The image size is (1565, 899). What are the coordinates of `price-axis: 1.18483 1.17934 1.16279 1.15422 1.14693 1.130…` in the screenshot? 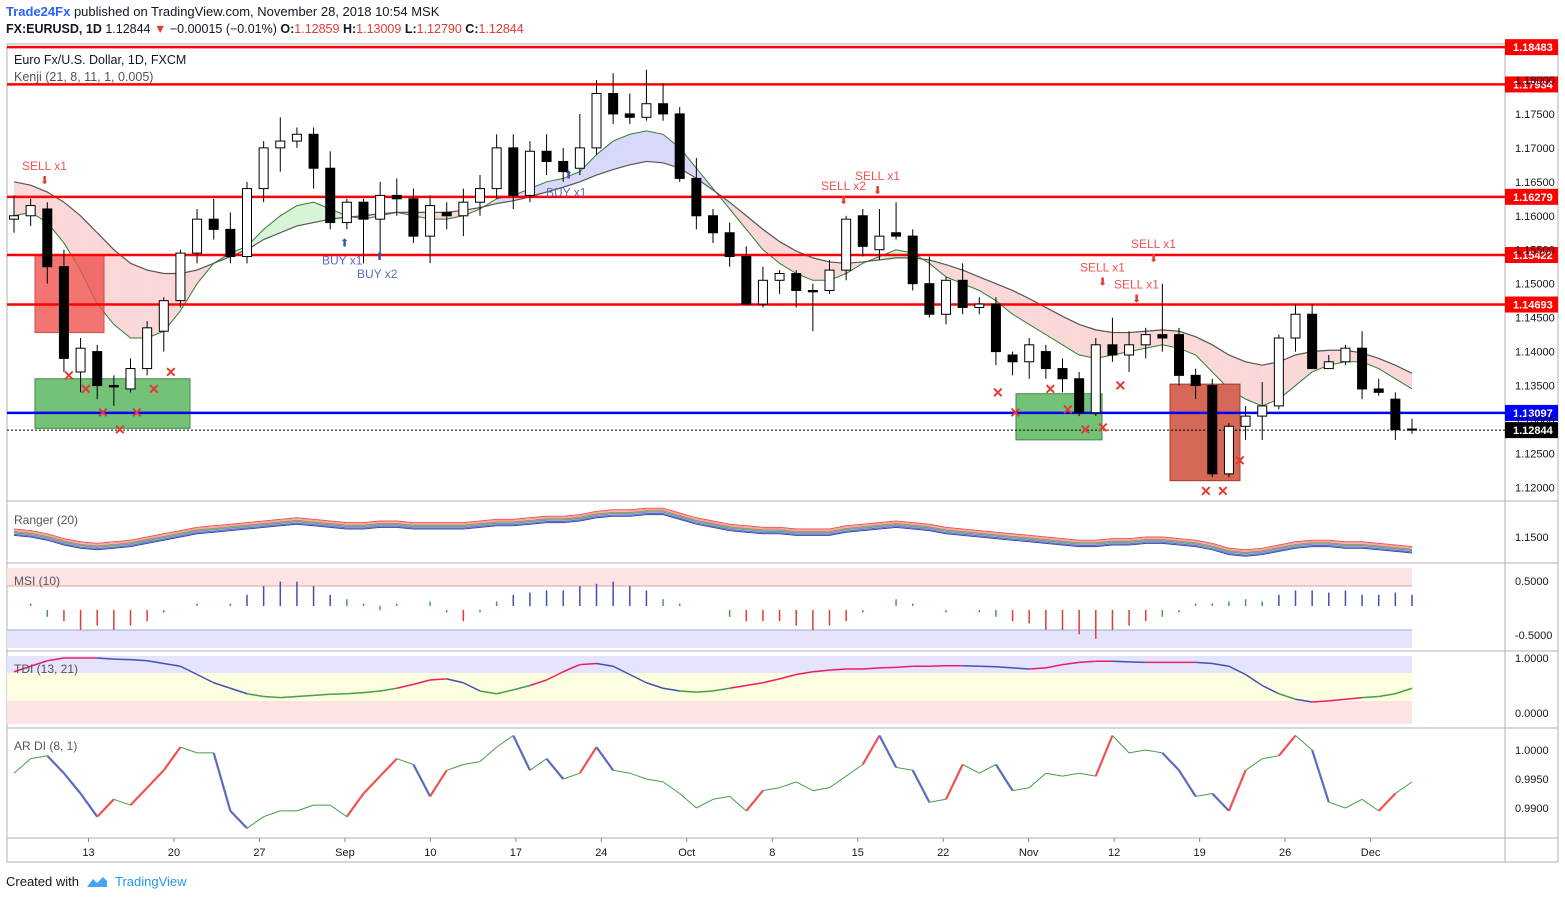 It's located at (1531, 427).